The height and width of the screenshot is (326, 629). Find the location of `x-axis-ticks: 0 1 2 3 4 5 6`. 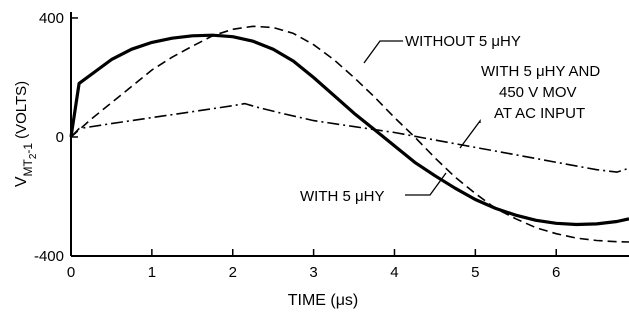

x-axis-ticks: 0 1 2 3 4 5 6 is located at coordinates (313, 265).